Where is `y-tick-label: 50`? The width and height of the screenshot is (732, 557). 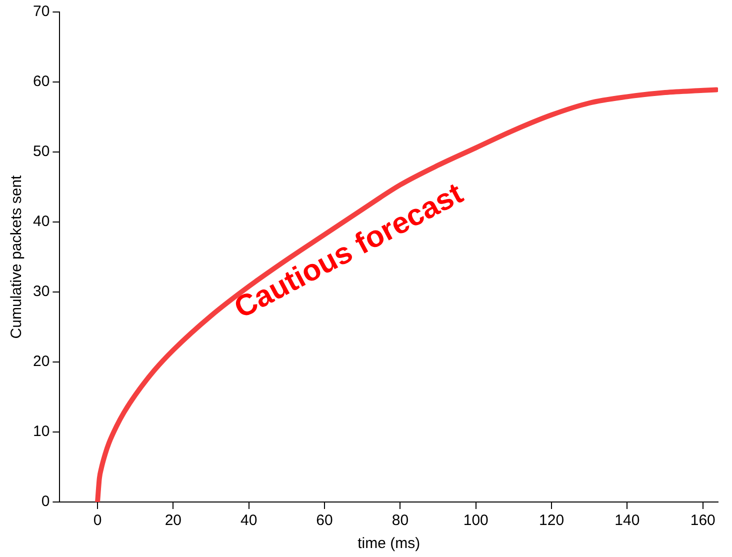
y-tick-label: 50 is located at coordinates (41, 151).